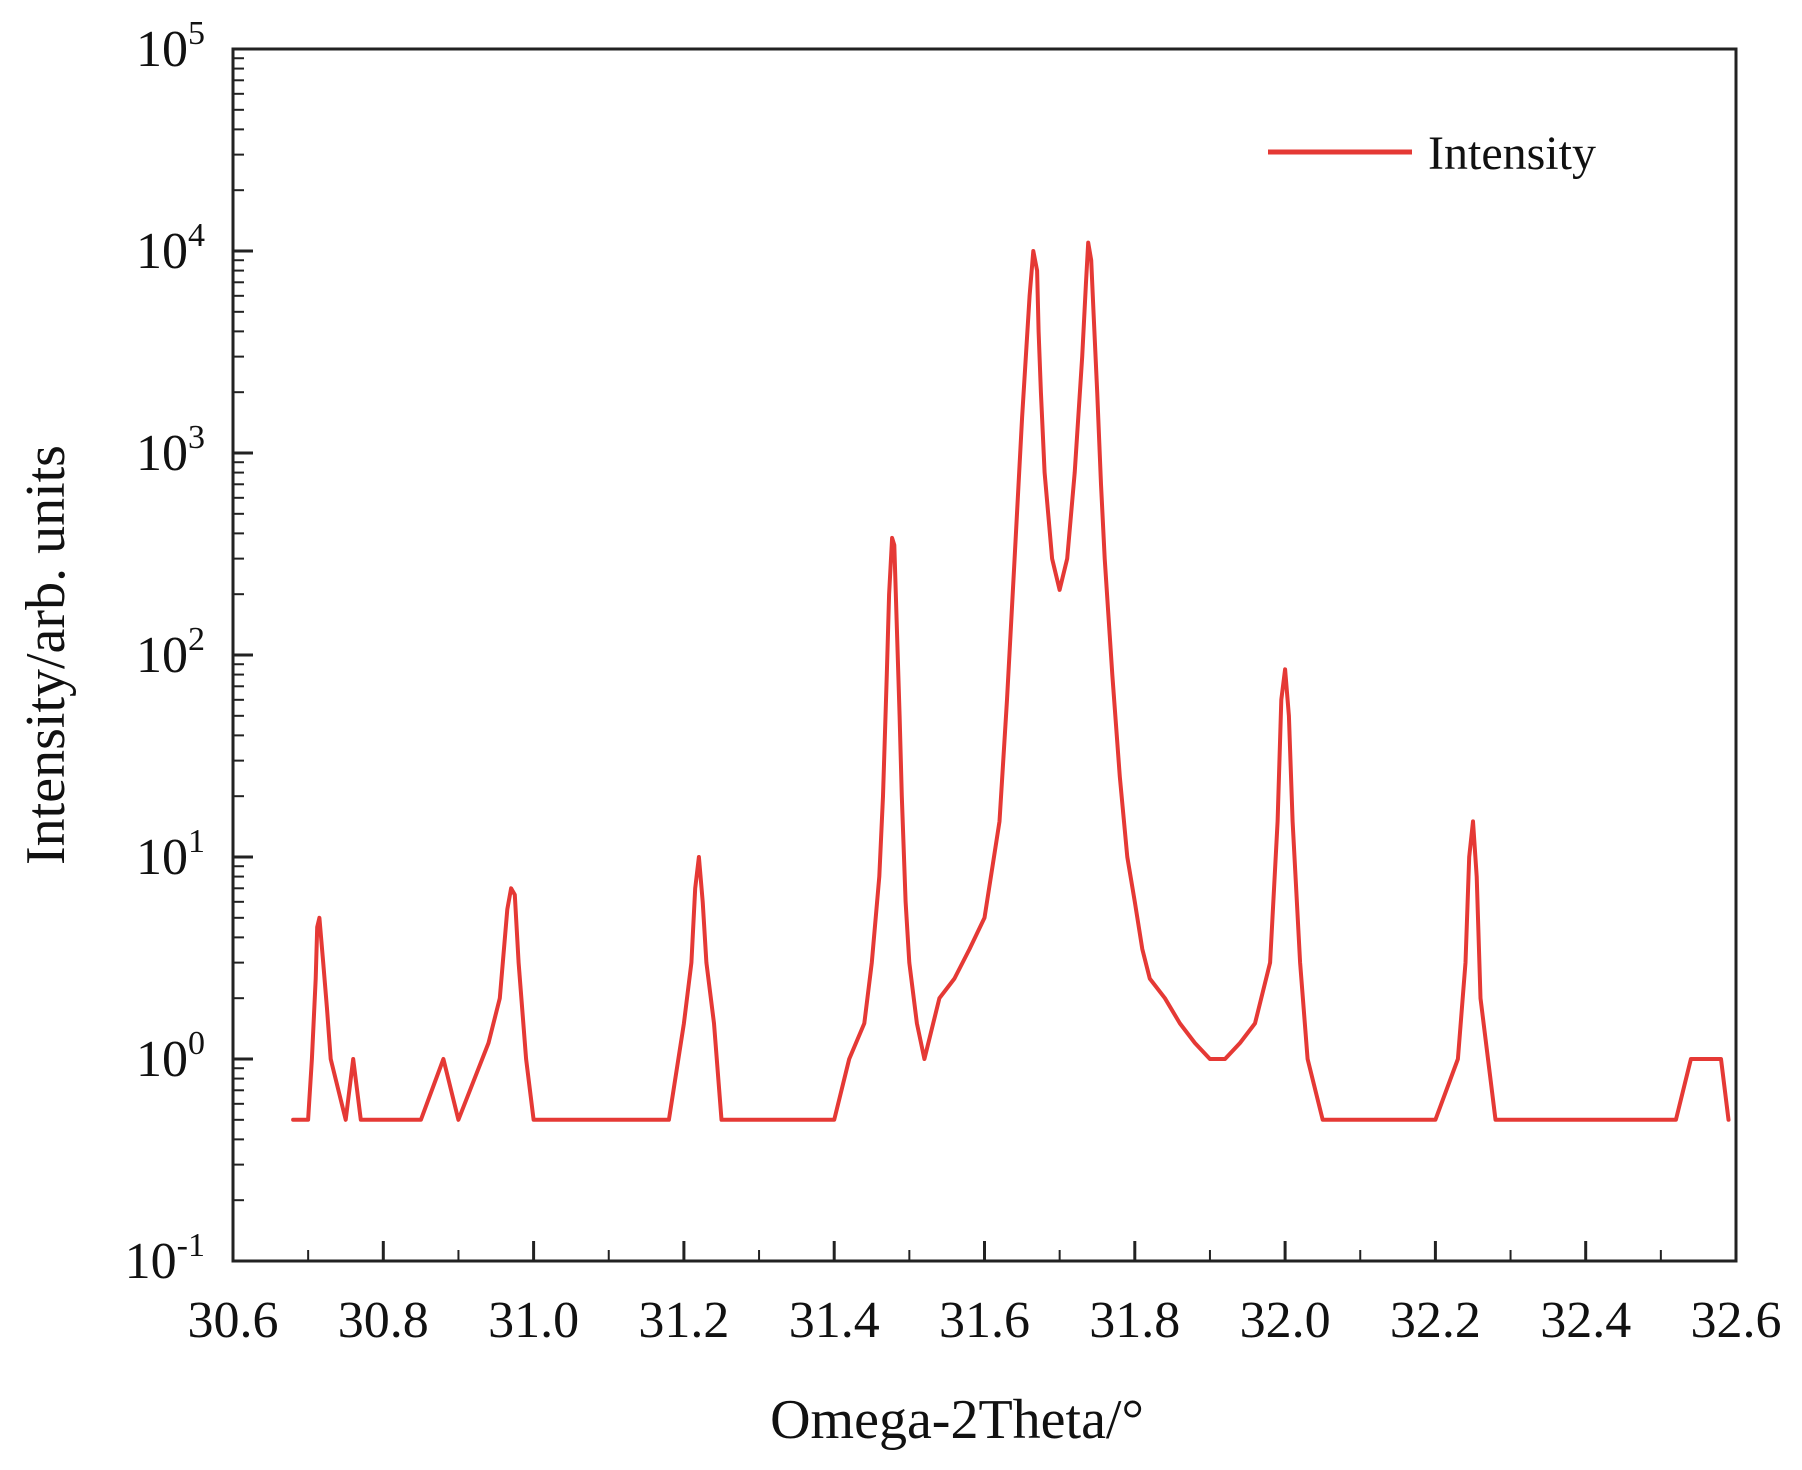  What do you see at coordinates (533, 1320) in the screenshot?
I see `x-tick-label: 31.0` at bounding box center [533, 1320].